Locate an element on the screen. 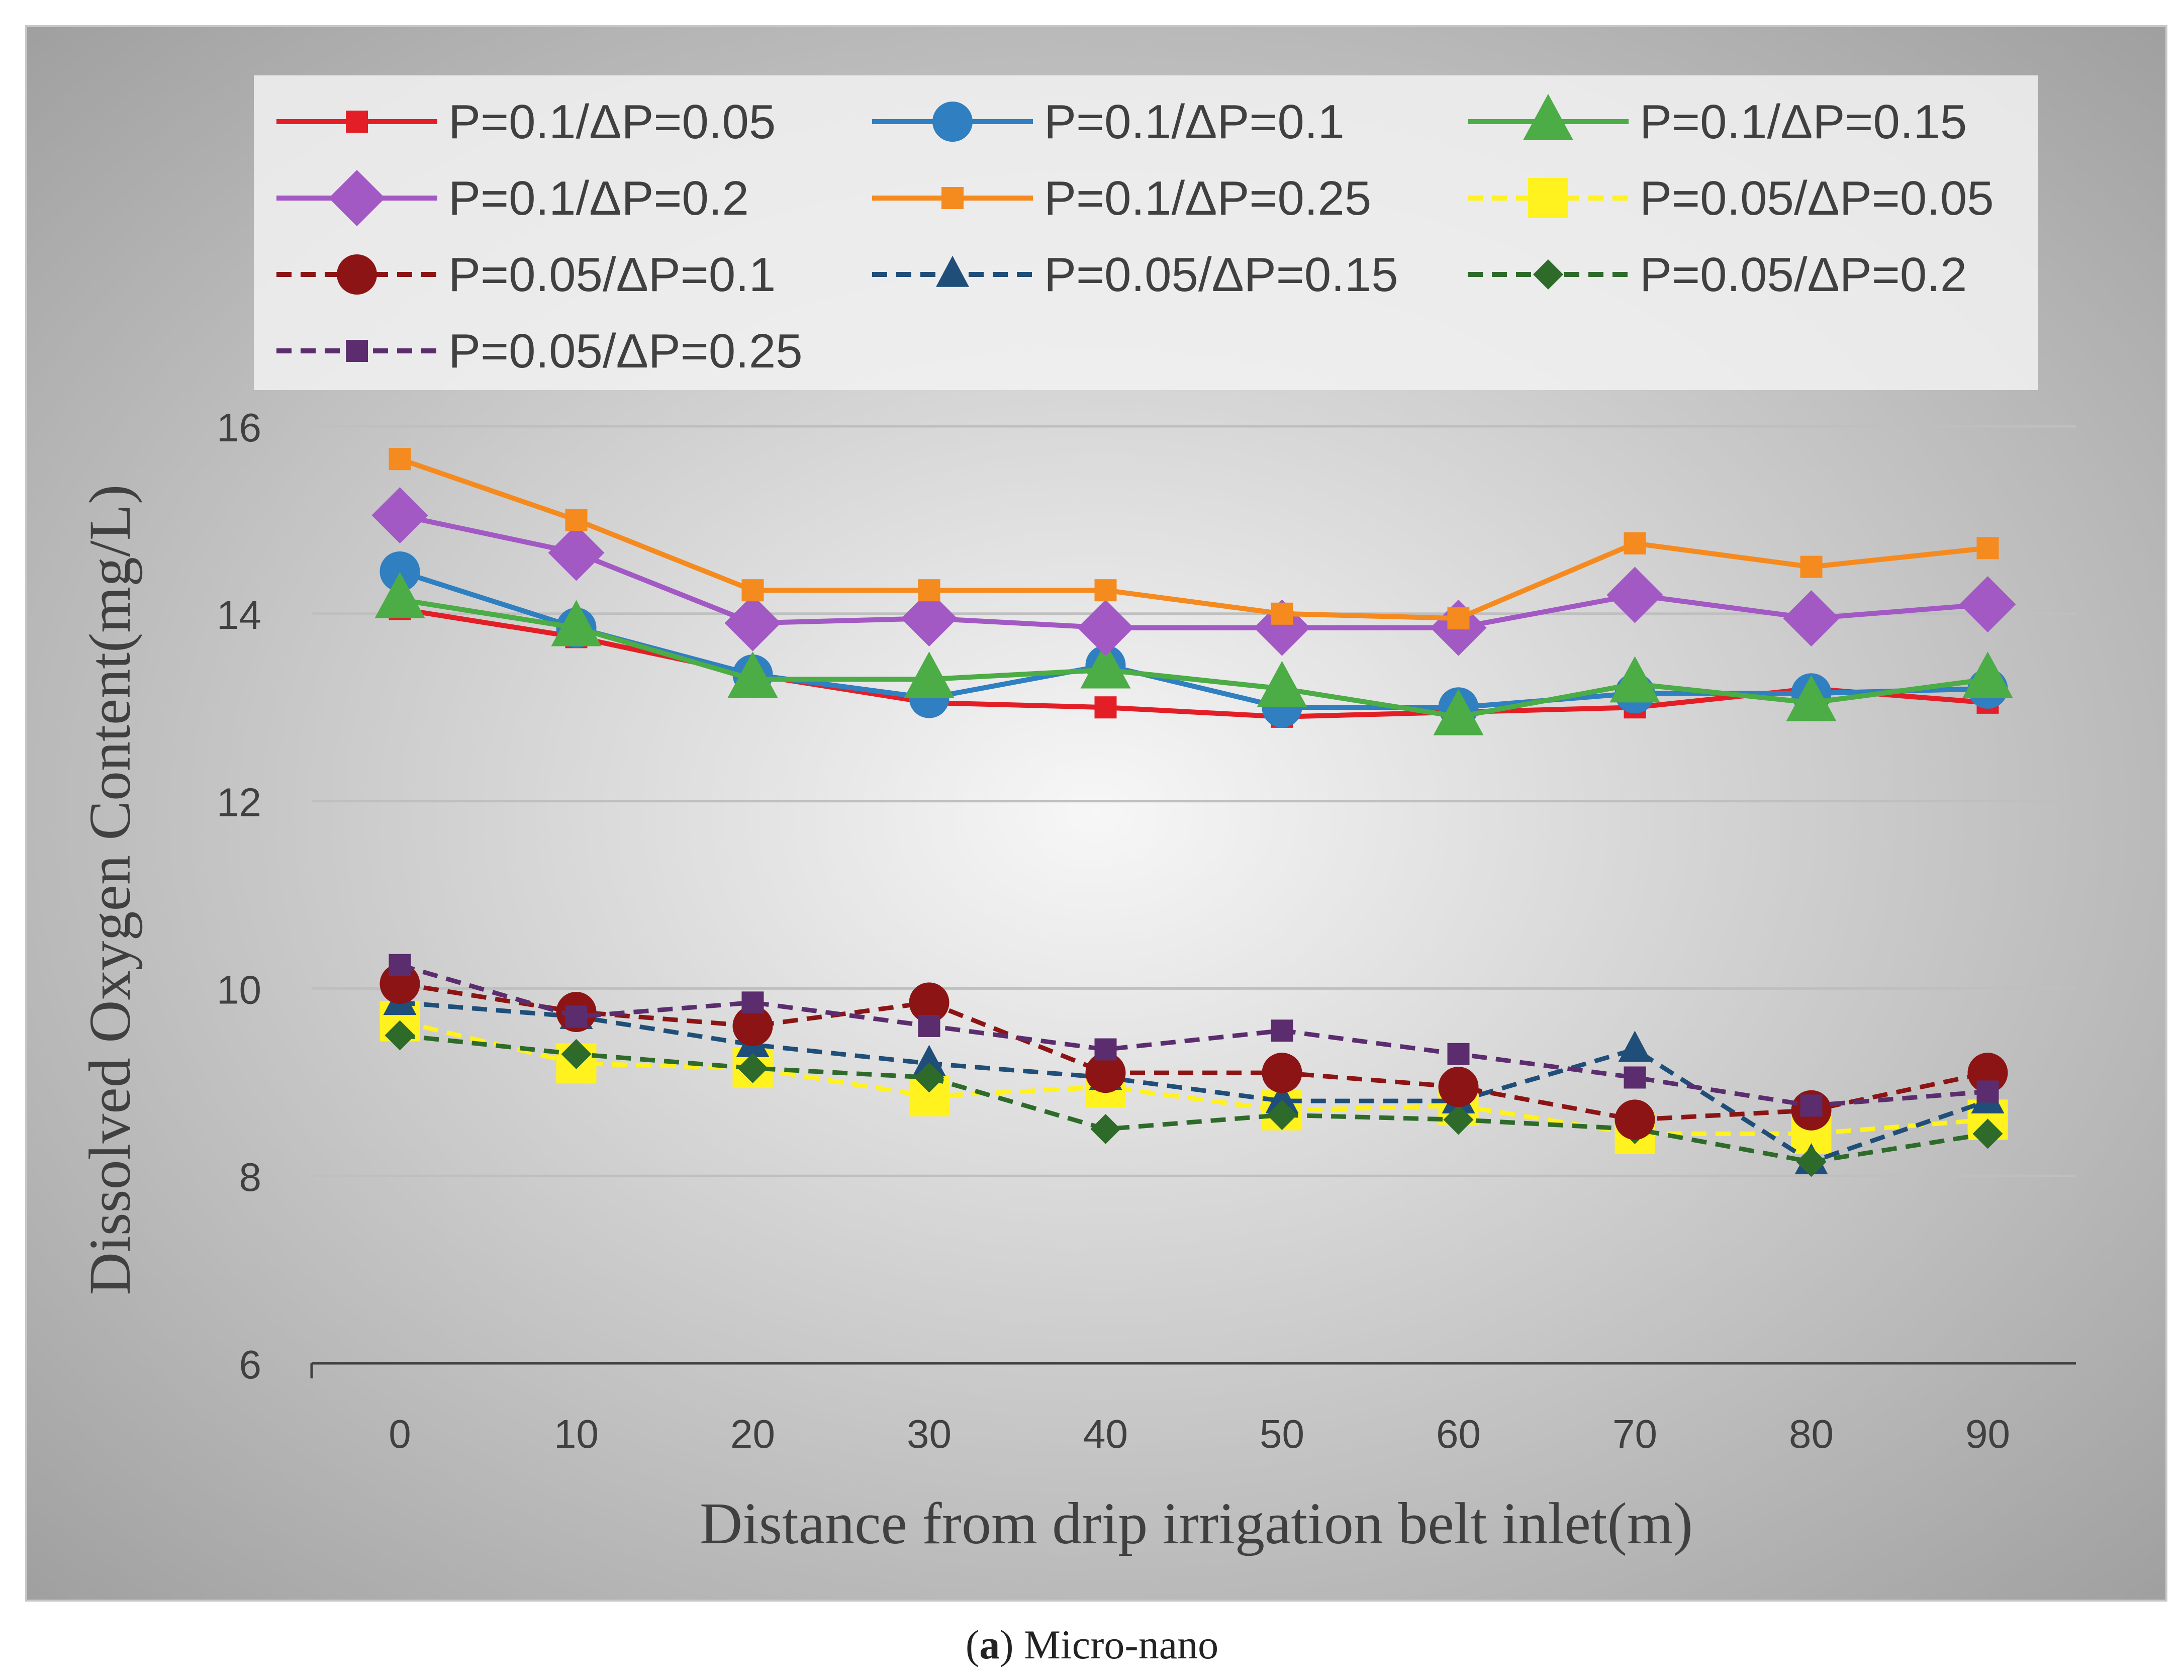  legend-label: P=0.1/ΔP=0.1 is located at coordinates (1194, 122).